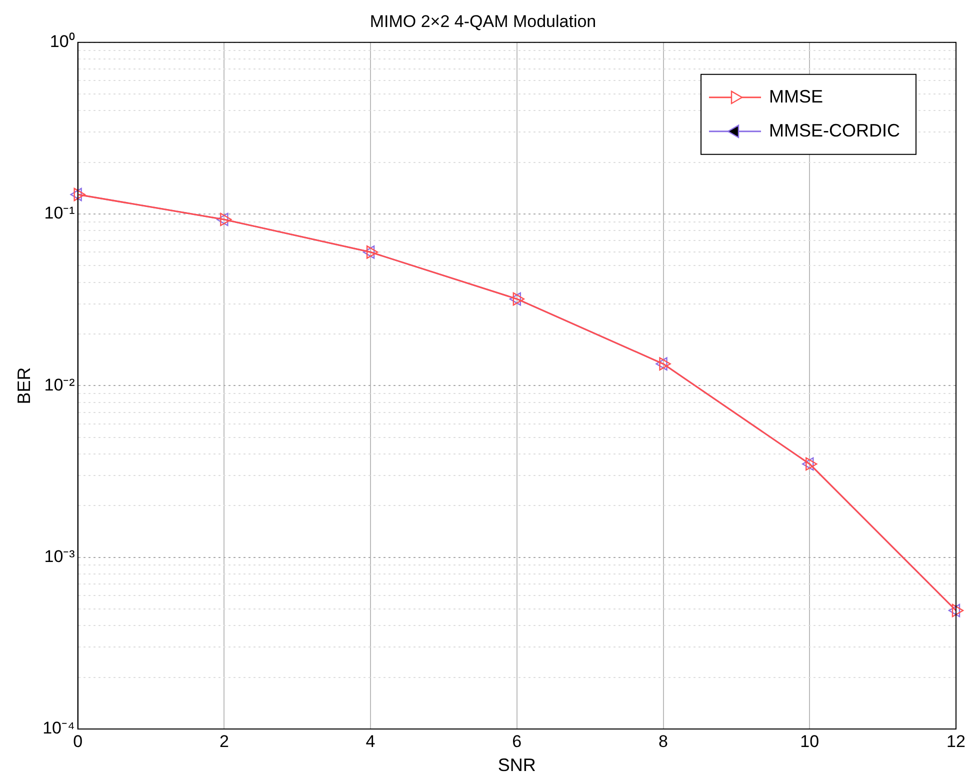 The width and height of the screenshot is (974, 781). Describe the element at coordinates (810, 741) in the screenshot. I see `x-tick-label: 10` at that location.